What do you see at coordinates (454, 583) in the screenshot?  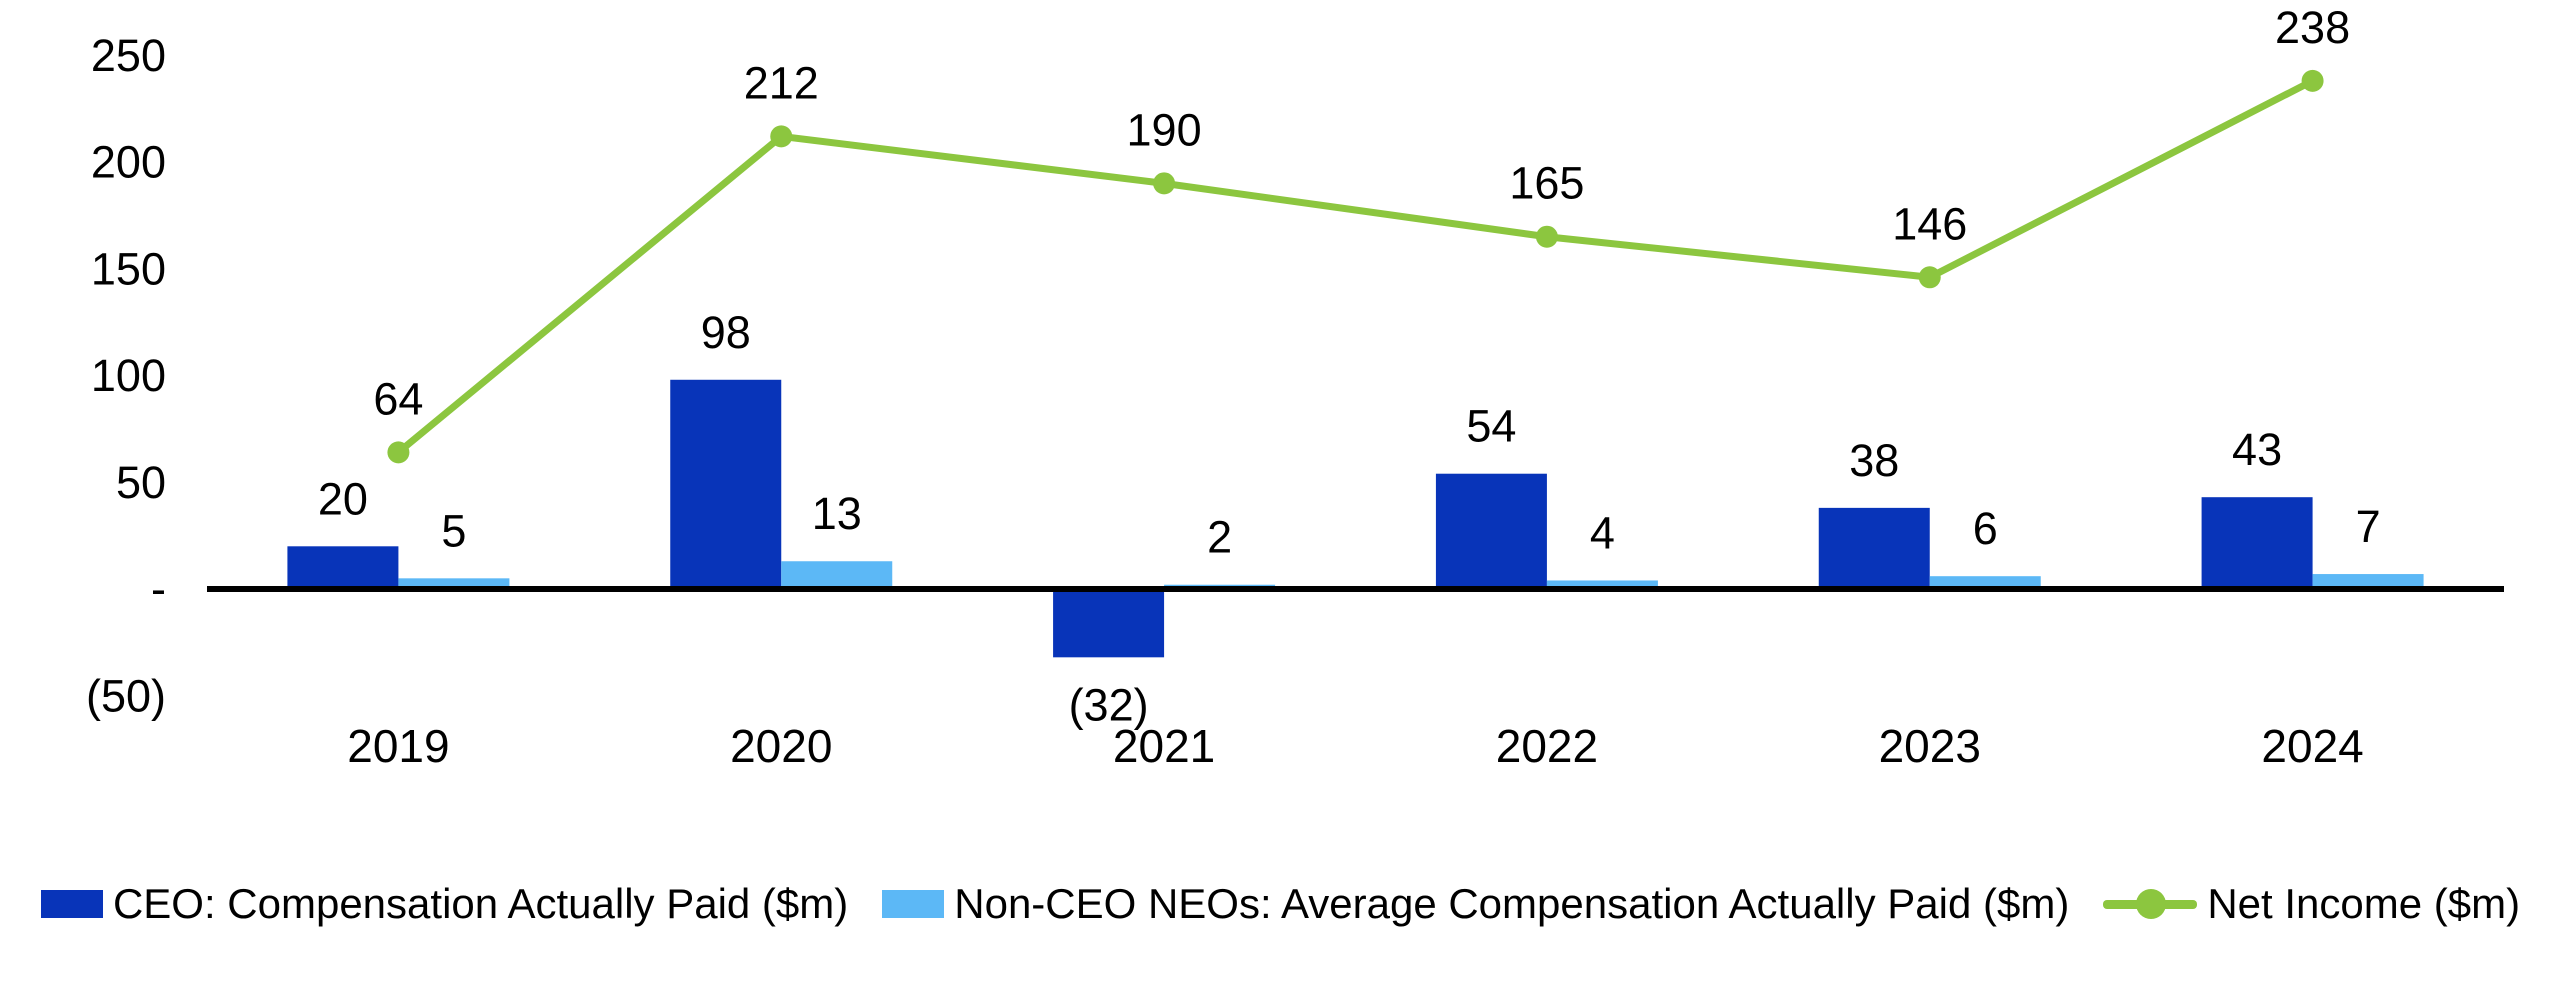 I see `bar-nonceo-2019` at bounding box center [454, 583].